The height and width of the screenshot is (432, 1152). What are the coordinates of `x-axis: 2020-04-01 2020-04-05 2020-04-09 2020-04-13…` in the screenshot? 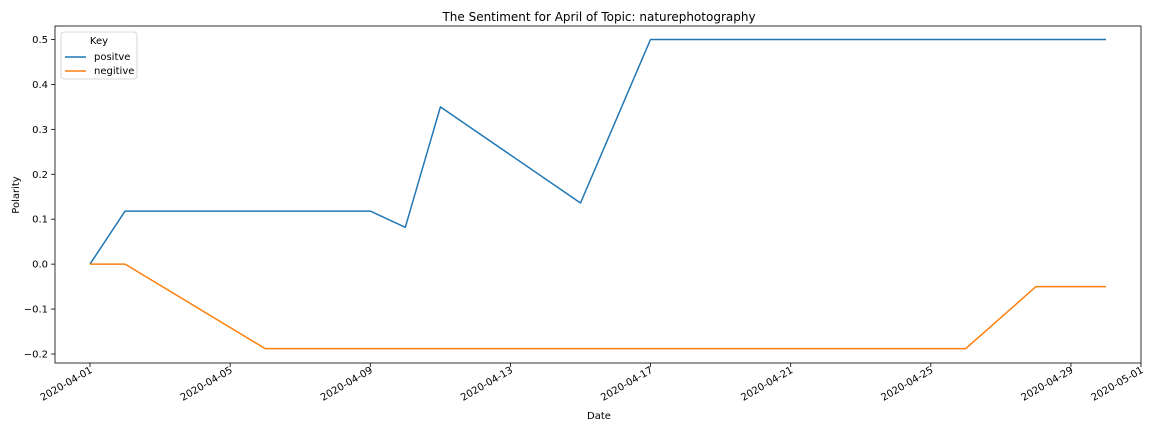 It's located at (592, 383).